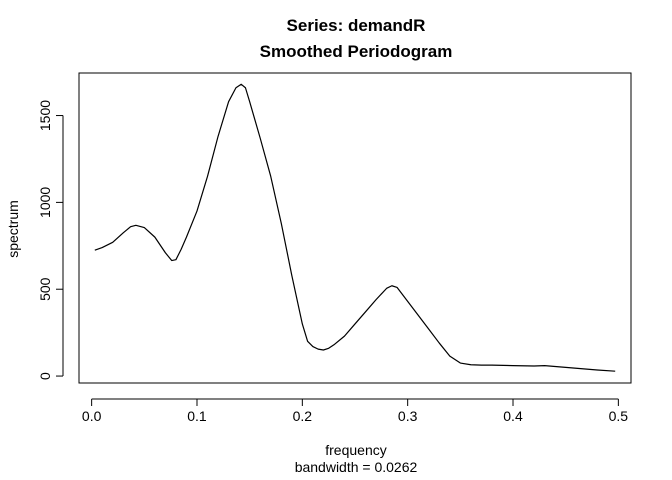  I want to click on x-axis-sublabel: bandwidth = 0.0262, so click(356, 467).